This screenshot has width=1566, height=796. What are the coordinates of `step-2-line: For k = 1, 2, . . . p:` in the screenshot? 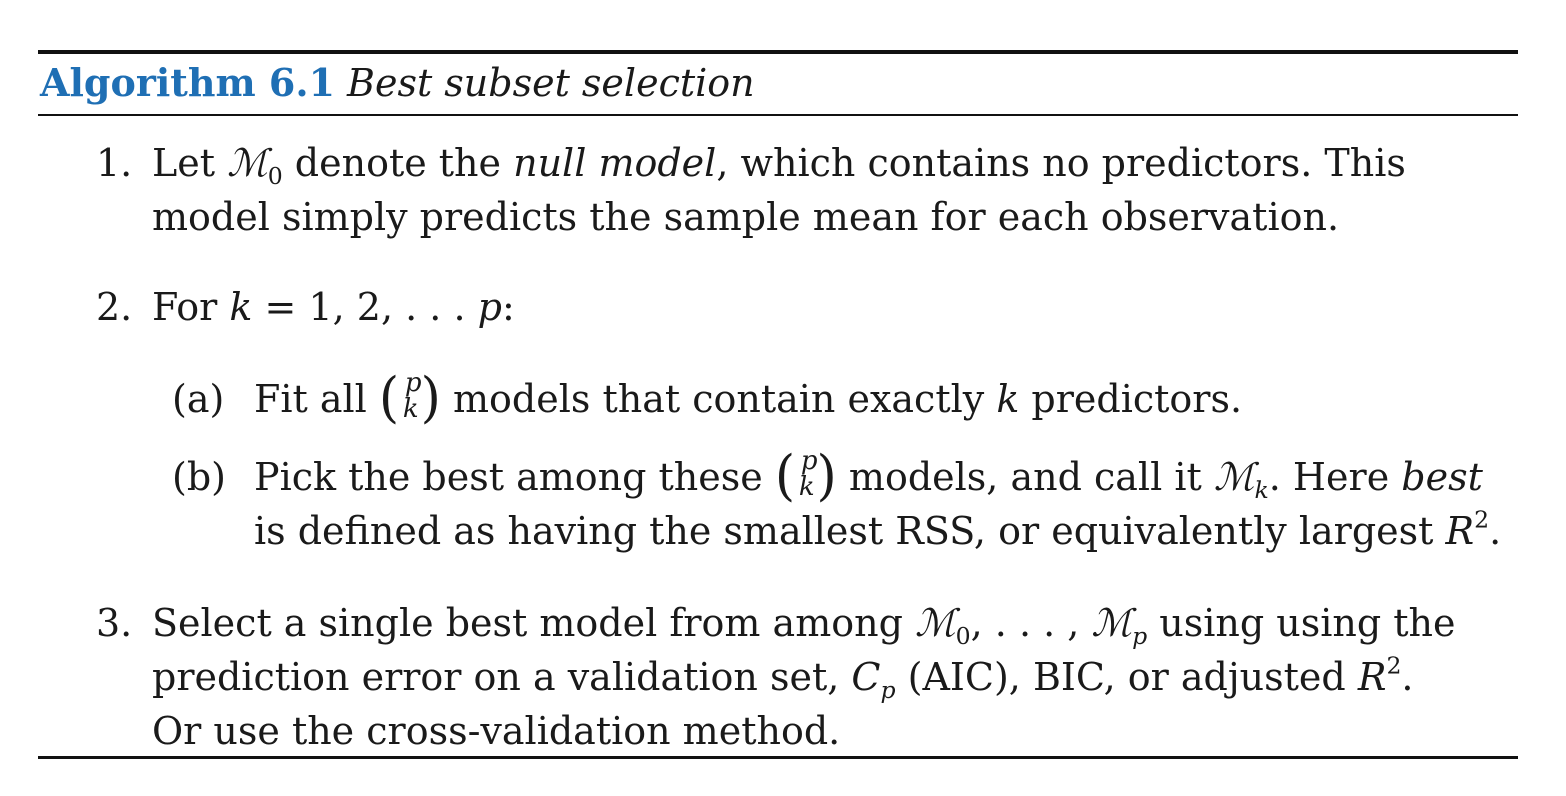 It's located at (333, 307).